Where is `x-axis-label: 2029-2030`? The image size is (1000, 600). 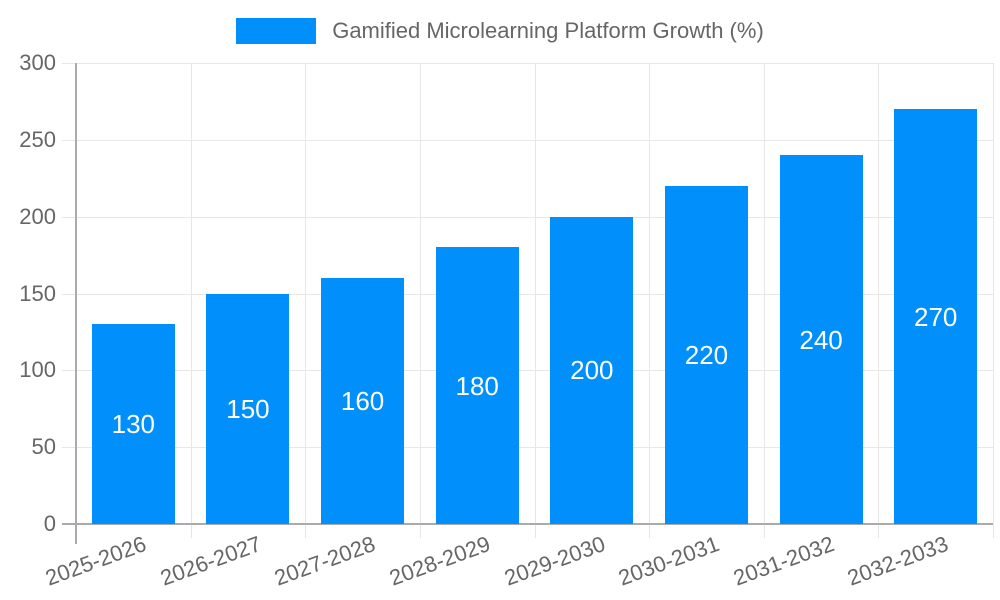
x-axis-label: 2029-2030 is located at coordinates (554, 561).